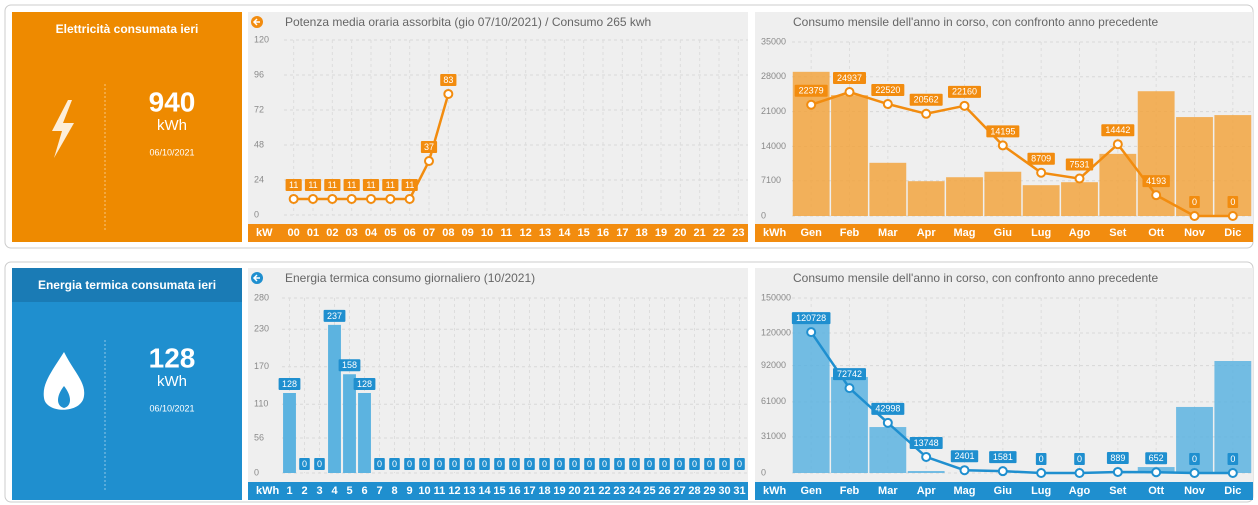  Describe the element at coordinates (390, 233) in the screenshot. I see `x-tick-label: 05` at that location.